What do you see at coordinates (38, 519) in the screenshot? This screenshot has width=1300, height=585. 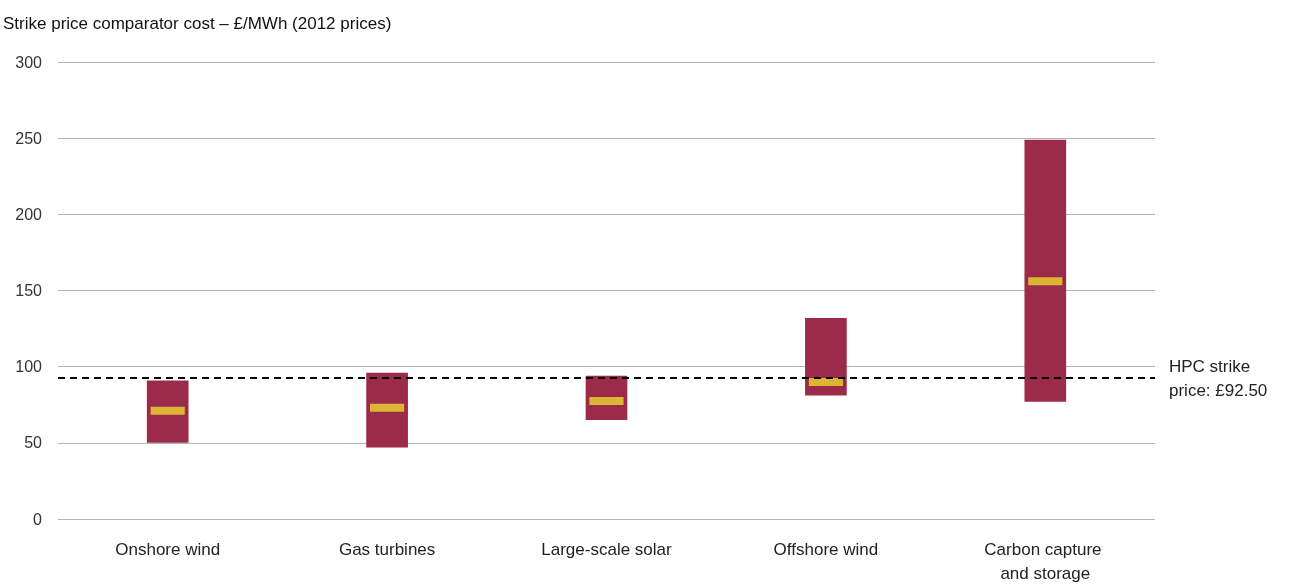 I see `y-tick-label: 0` at bounding box center [38, 519].